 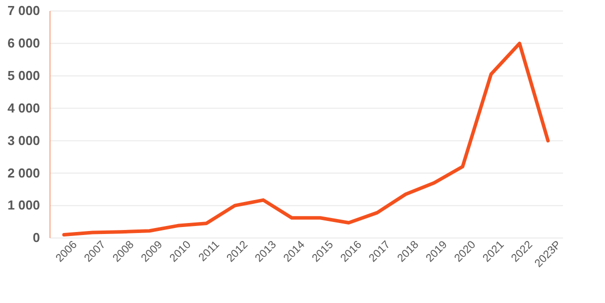 What do you see at coordinates (23, 140) in the screenshot?
I see `y-tick-label: 3 000` at bounding box center [23, 140].